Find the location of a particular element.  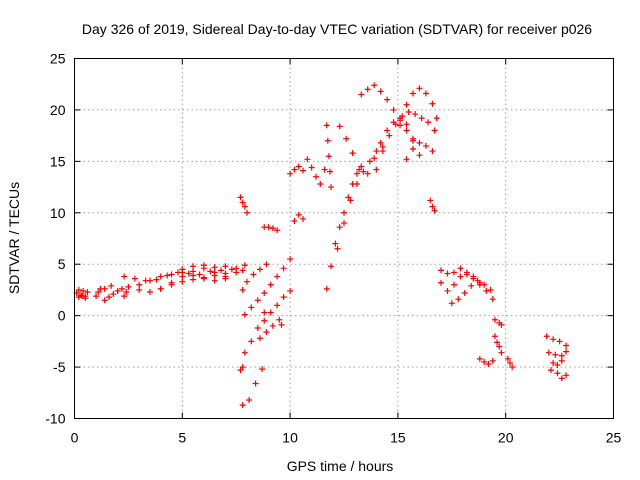

x-tick-label: 20 is located at coordinates (506, 438).